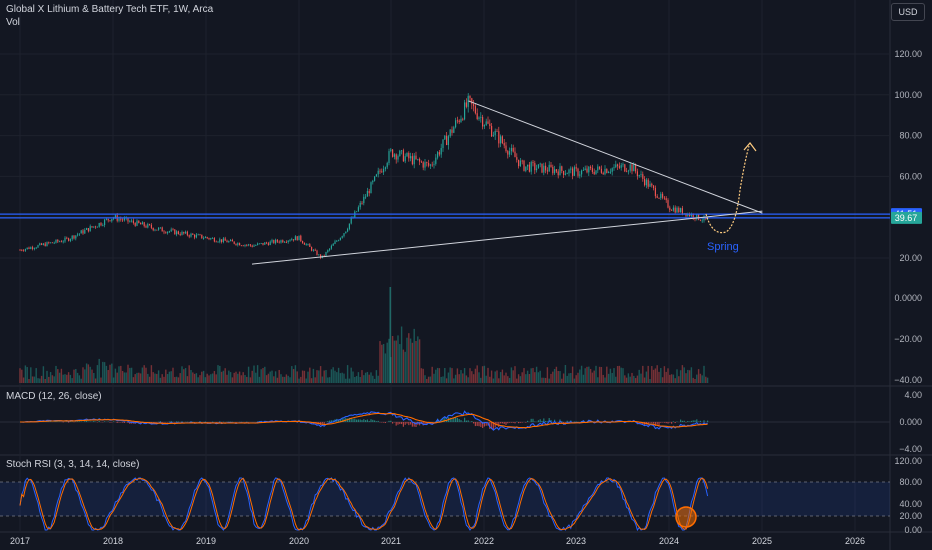 The height and width of the screenshot is (550, 932). Describe the element at coordinates (908, 12) in the screenshot. I see `currency-button: USD` at that location.